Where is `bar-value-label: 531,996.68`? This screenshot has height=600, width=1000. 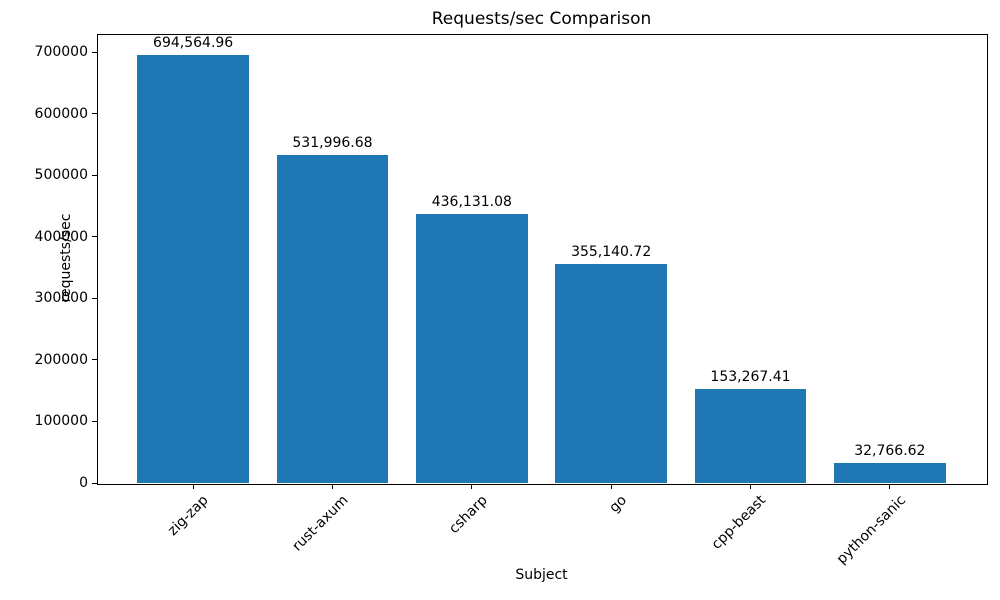
bar-value-label: 531,996.68 is located at coordinates (332, 143).